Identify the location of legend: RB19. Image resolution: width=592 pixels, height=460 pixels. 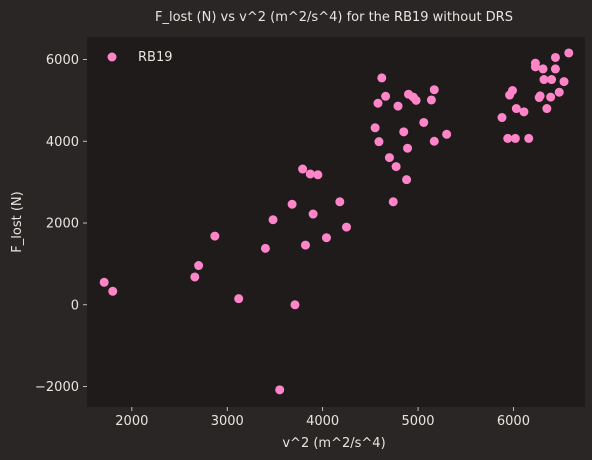
(140, 57).